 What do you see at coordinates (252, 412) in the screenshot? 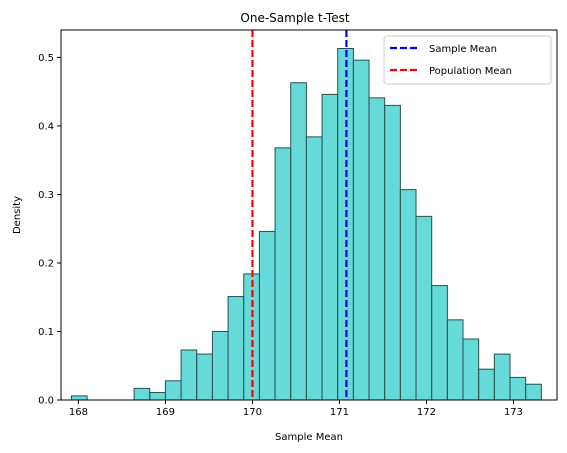
I see `x-tick-label: 170` at bounding box center [252, 412].